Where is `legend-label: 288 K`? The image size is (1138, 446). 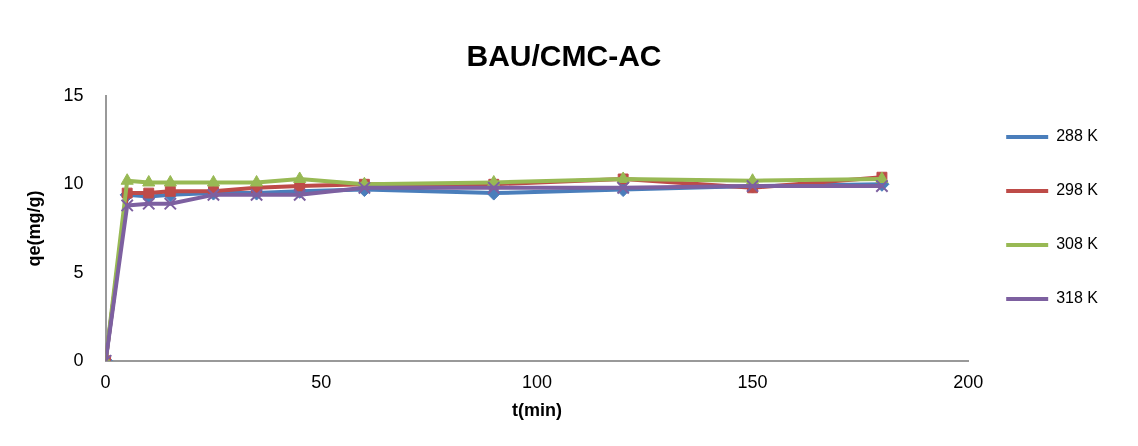
legend-label: 288 K is located at coordinates (1077, 136).